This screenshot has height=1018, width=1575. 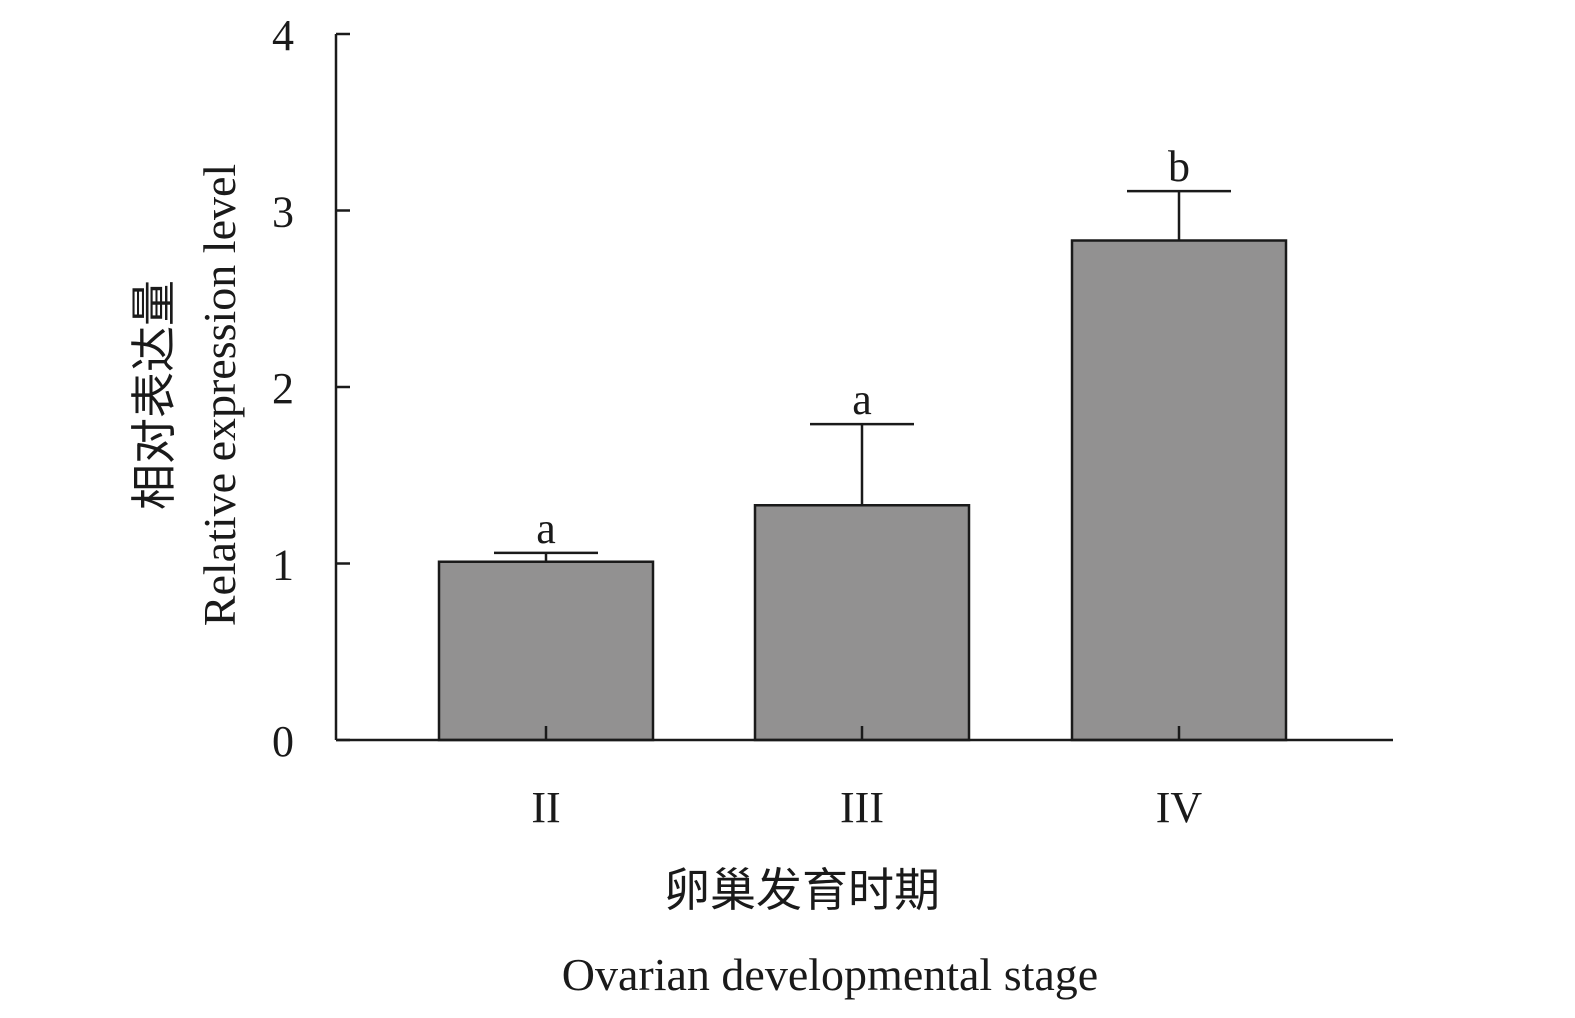 What do you see at coordinates (1179, 166) in the screenshot?
I see `significance-label-IV: b` at bounding box center [1179, 166].